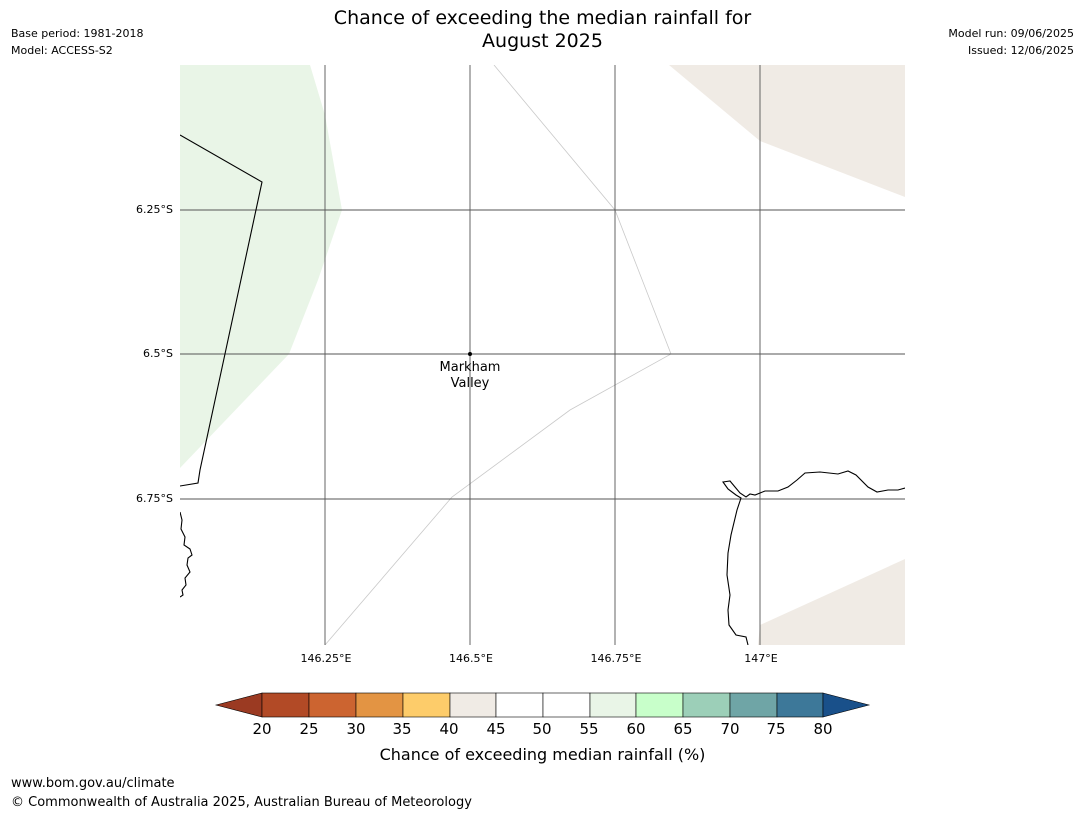  I want to click on colorbar-tick-25: 25, so click(309, 729).